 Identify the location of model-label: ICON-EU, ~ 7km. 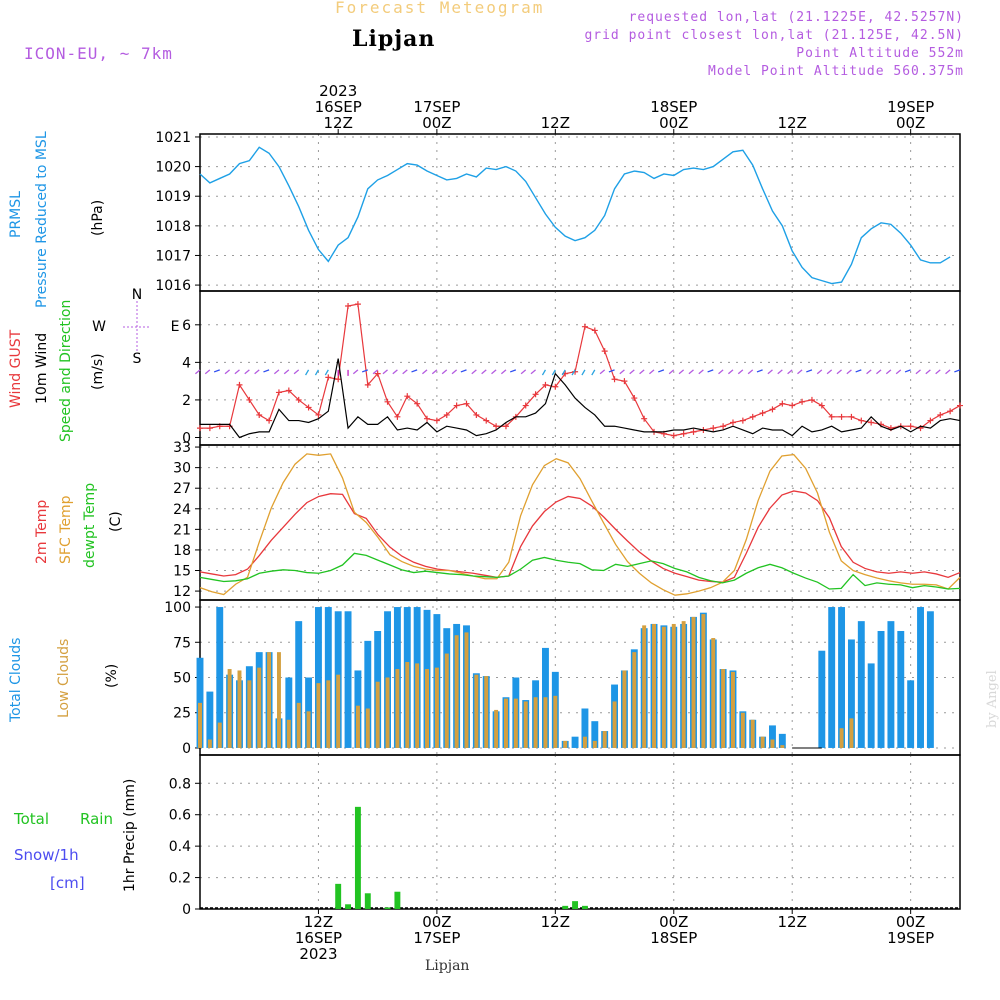
(98, 53).